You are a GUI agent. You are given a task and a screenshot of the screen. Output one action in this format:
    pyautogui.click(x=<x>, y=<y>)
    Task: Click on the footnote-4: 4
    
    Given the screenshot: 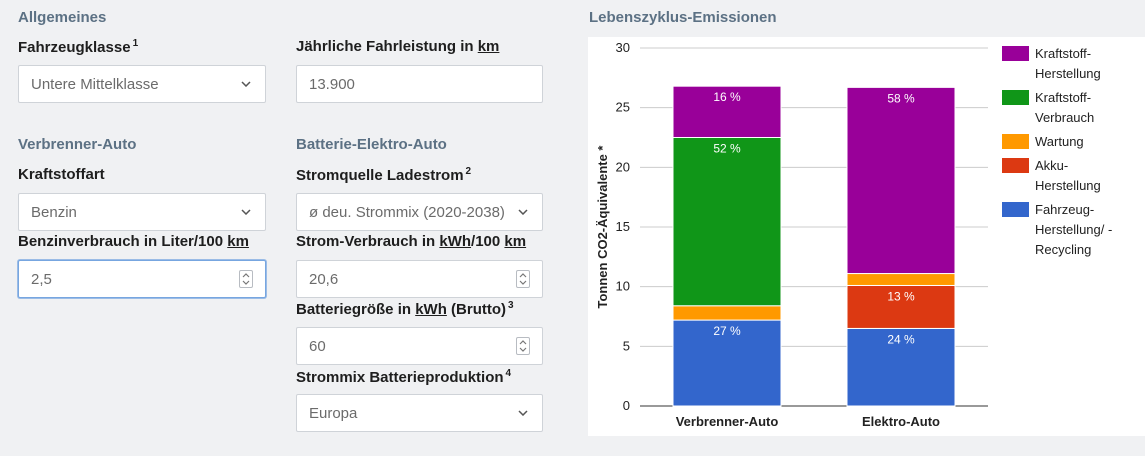 What is the action you would take?
    pyautogui.click(x=508, y=373)
    